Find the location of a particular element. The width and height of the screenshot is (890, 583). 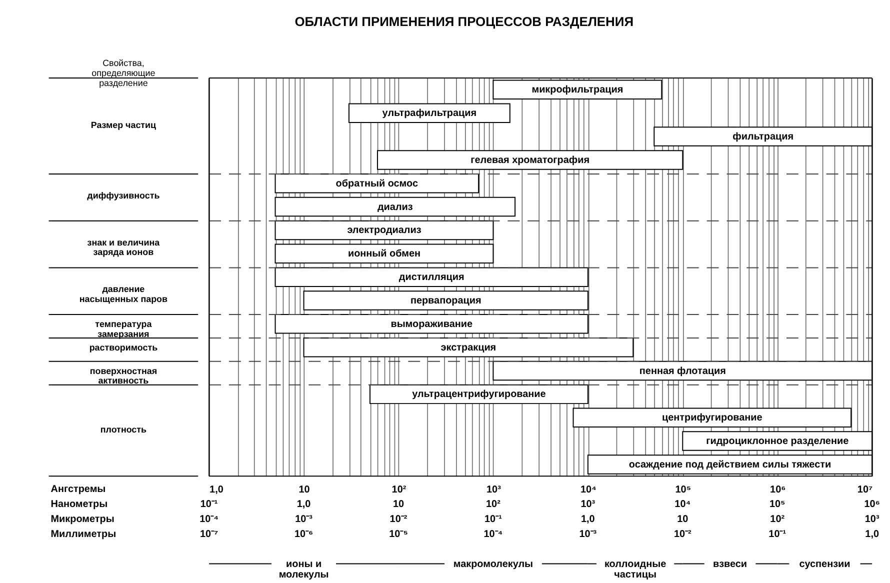

y-tick-label: ультрацентрифугирование is located at coordinates (479, 394).